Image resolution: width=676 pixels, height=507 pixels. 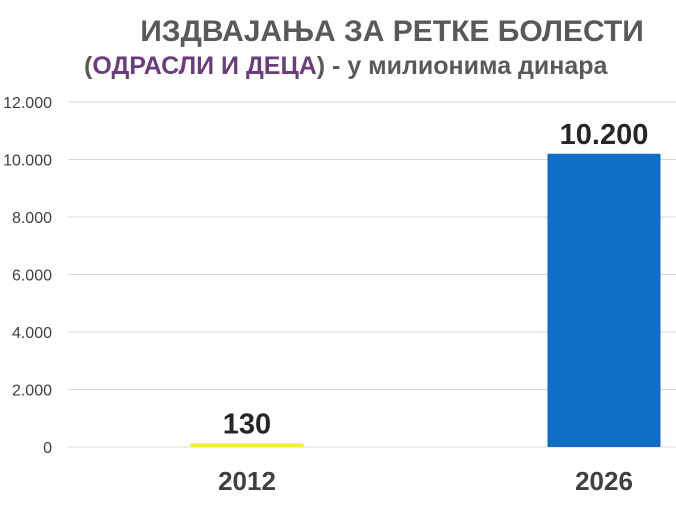 What do you see at coordinates (88, 66) in the screenshot?
I see `title-open-paren: (` at bounding box center [88, 66].